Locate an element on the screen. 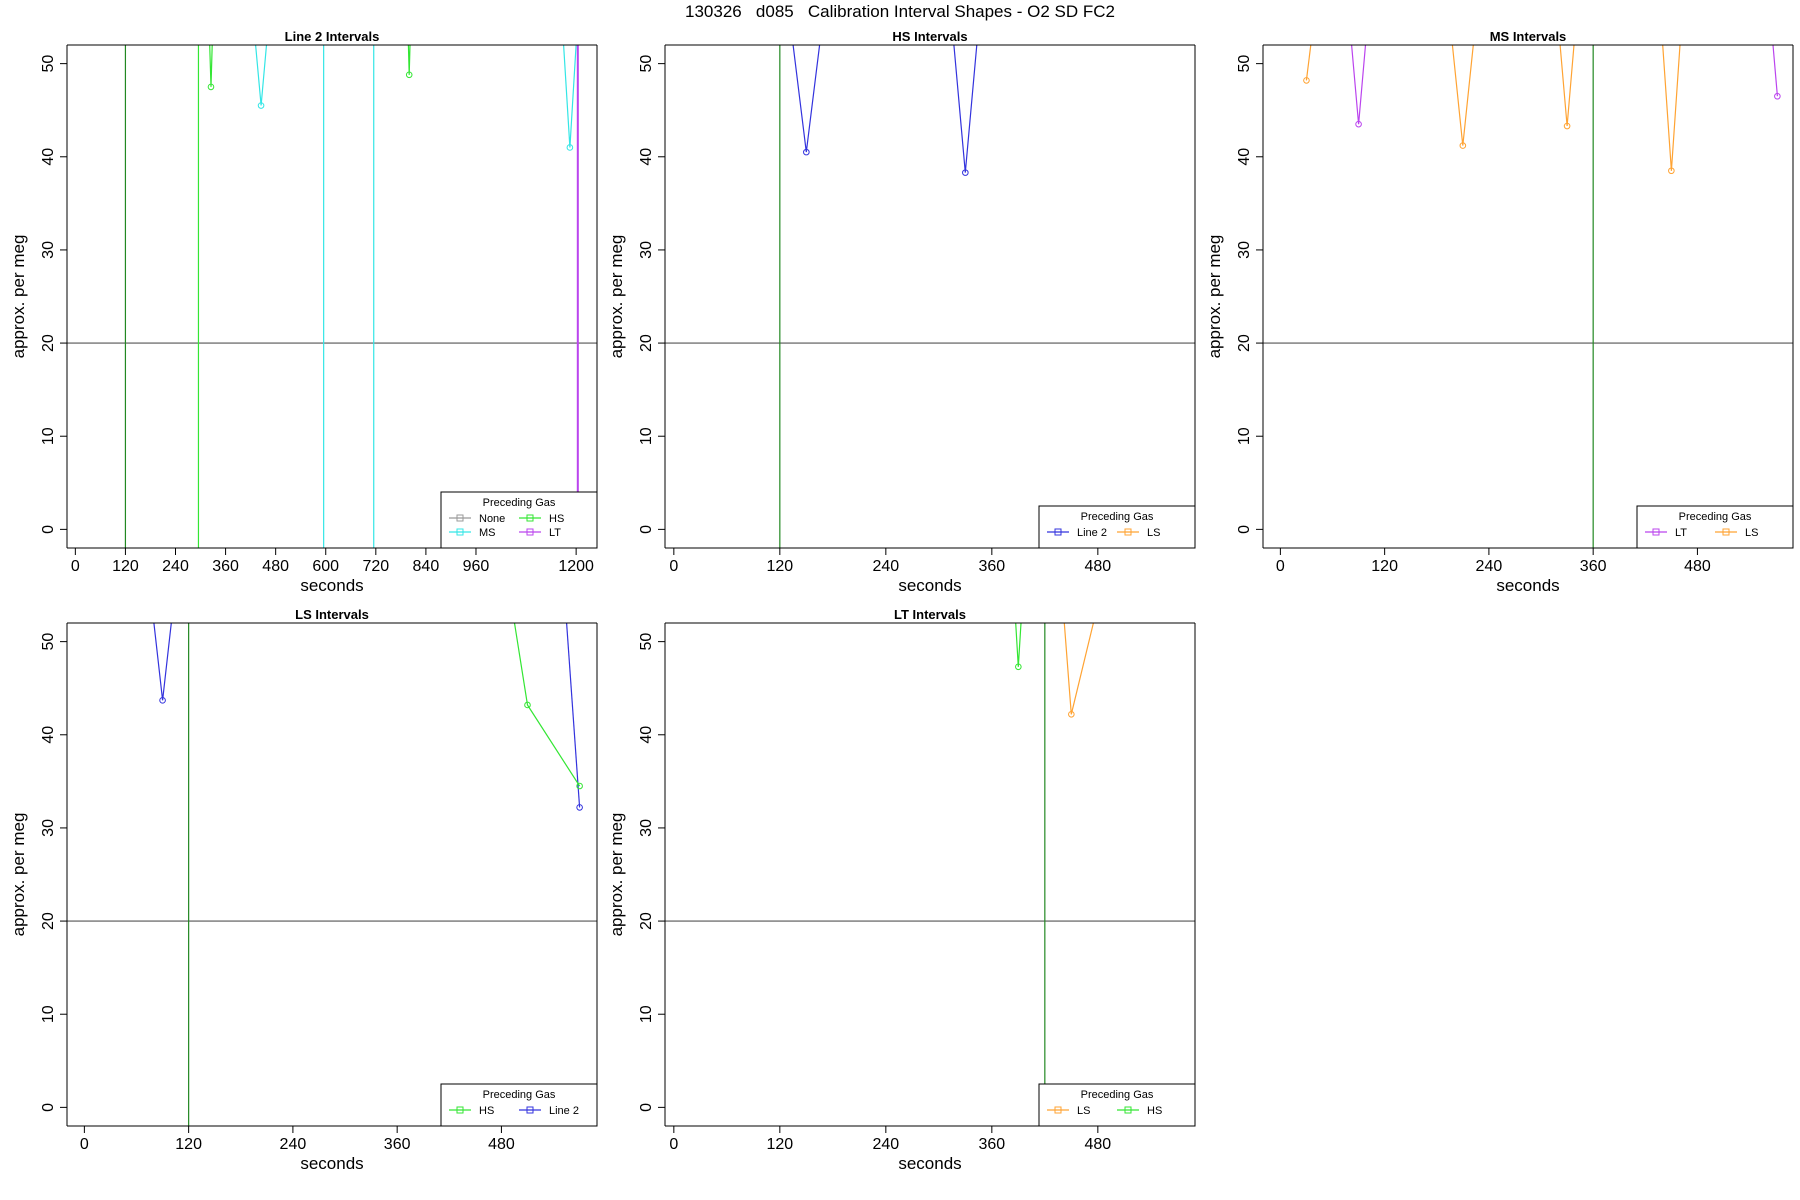  legend-entry-label: LS is located at coordinates (1751, 533).